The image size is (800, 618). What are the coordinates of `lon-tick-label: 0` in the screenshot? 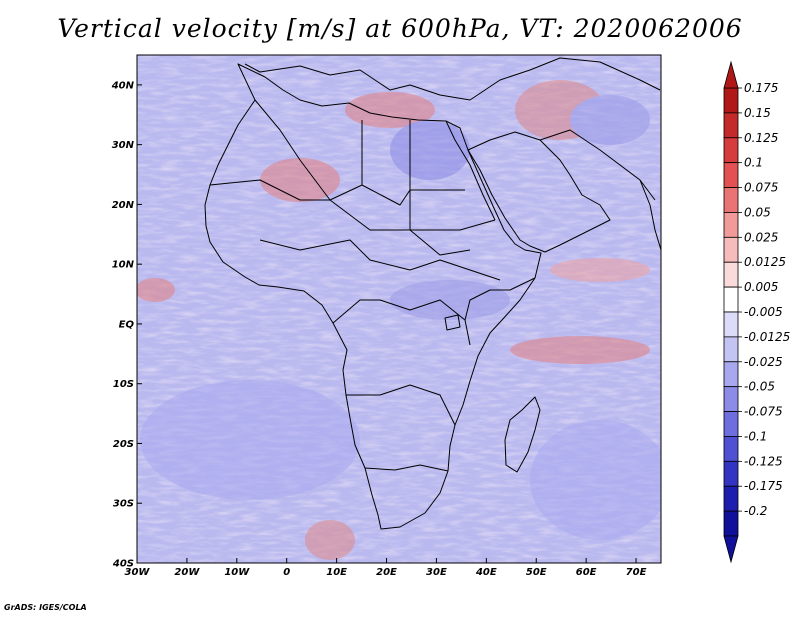 It's located at (286, 572).